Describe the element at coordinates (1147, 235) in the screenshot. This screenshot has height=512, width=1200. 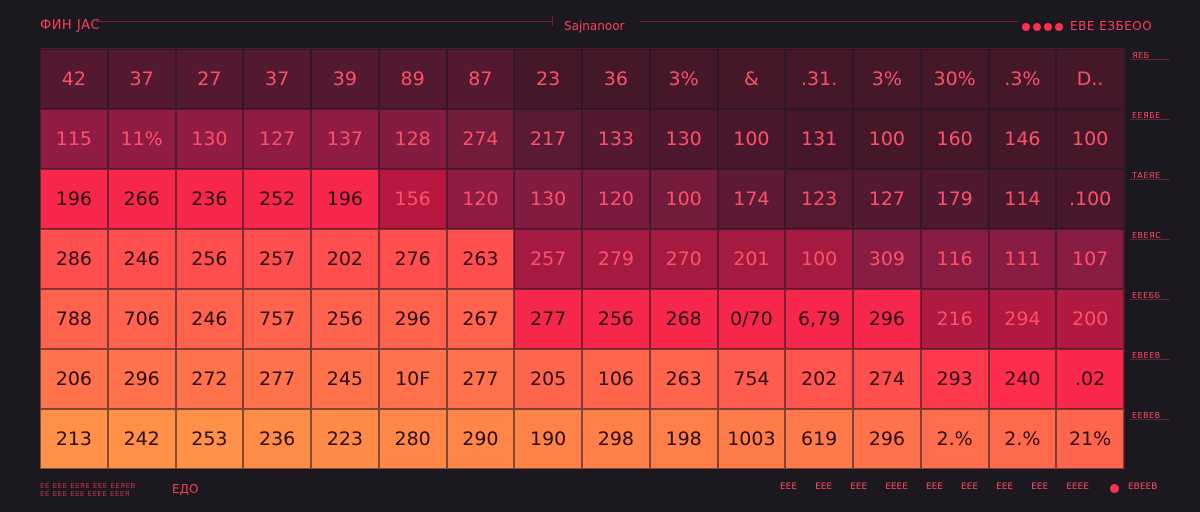
I see `legend-label: ЕВЕЯС` at that location.